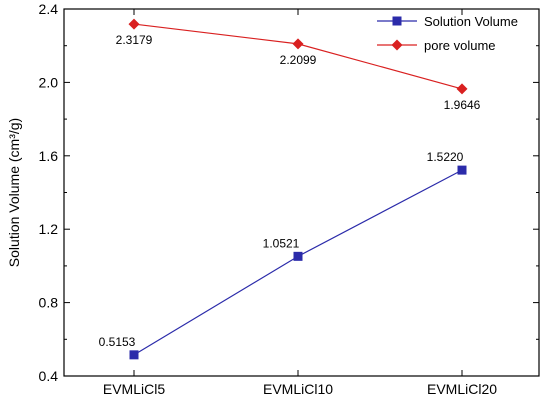  What do you see at coordinates (471, 21) in the screenshot?
I see `legend-entry: Solution Volume` at bounding box center [471, 21].